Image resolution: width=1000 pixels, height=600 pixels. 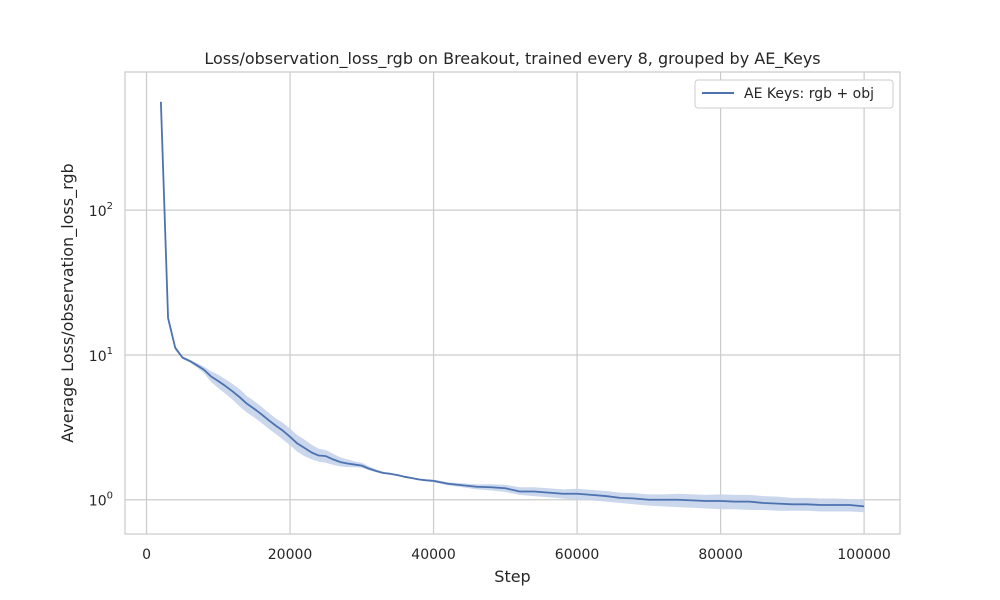 I want to click on x-tick-label: 80000, so click(x=720, y=555).